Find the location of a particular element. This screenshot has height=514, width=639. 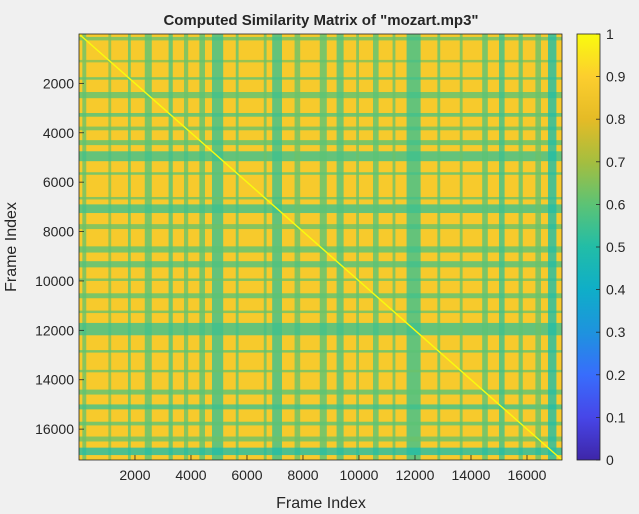

x-tick-label: 8000 is located at coordinates (302, 475).